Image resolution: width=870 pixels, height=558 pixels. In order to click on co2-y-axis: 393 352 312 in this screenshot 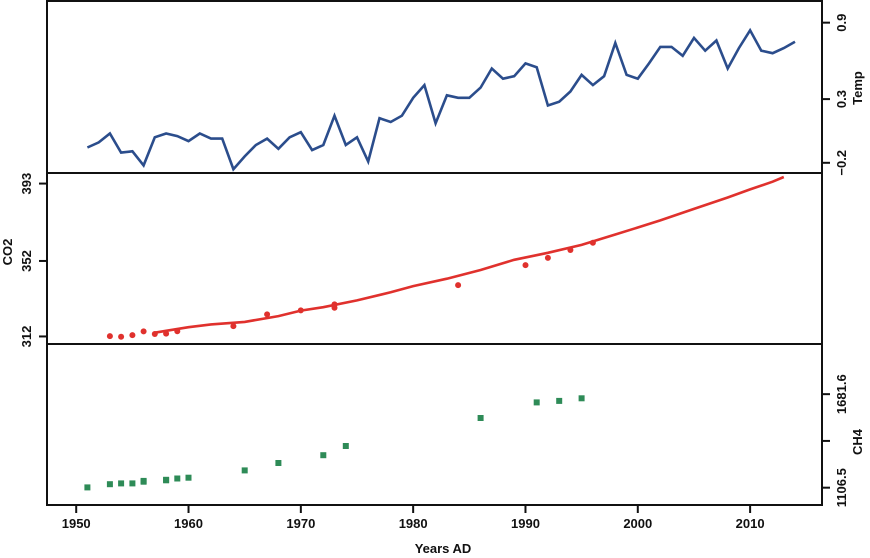, I will do `click(33, 260)`.